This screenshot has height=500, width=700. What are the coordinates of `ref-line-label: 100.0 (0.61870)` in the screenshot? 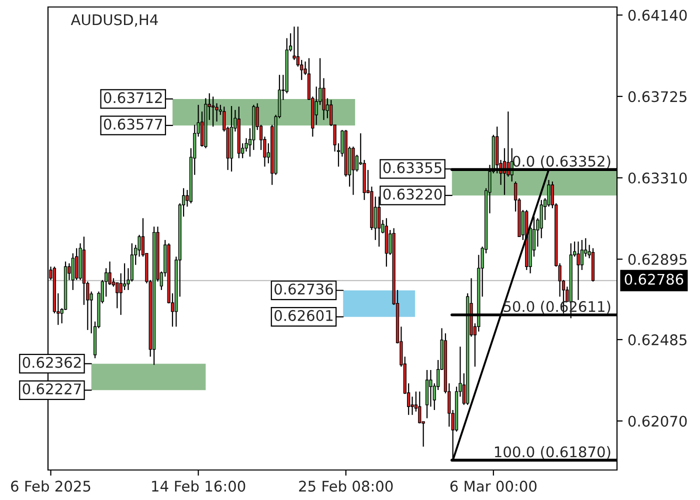 It's located at (552, 453).